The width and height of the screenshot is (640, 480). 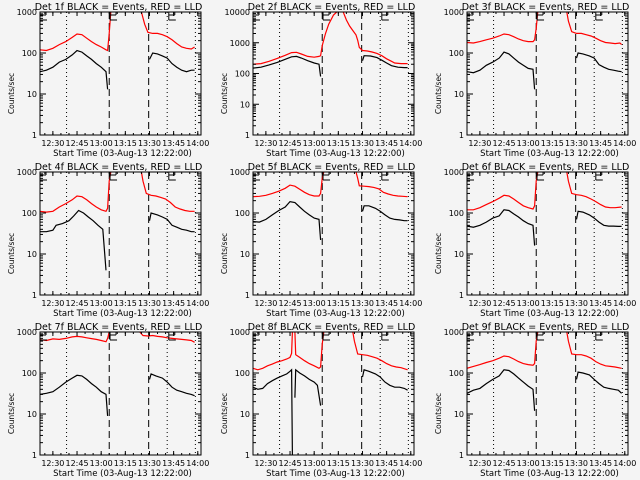 What do you see at coordinates (546, 327) in the screenshot?
I see `panel-title: Det 9f BLACK = Events, RED = LLD` at bounding box center [546, 327].